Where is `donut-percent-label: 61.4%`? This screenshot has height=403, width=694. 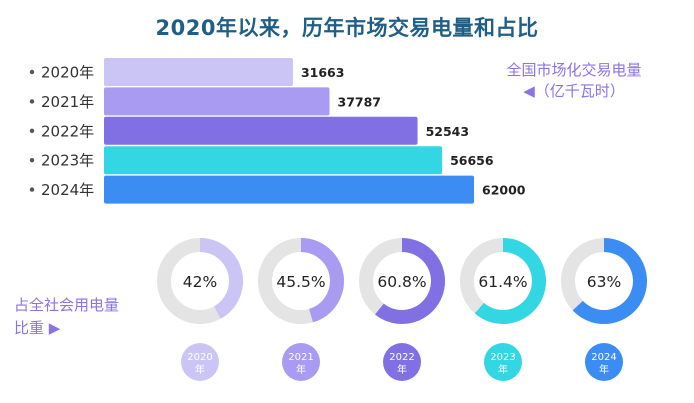
donut-percent-label: 61.4% is located at coordinates (502, 282).